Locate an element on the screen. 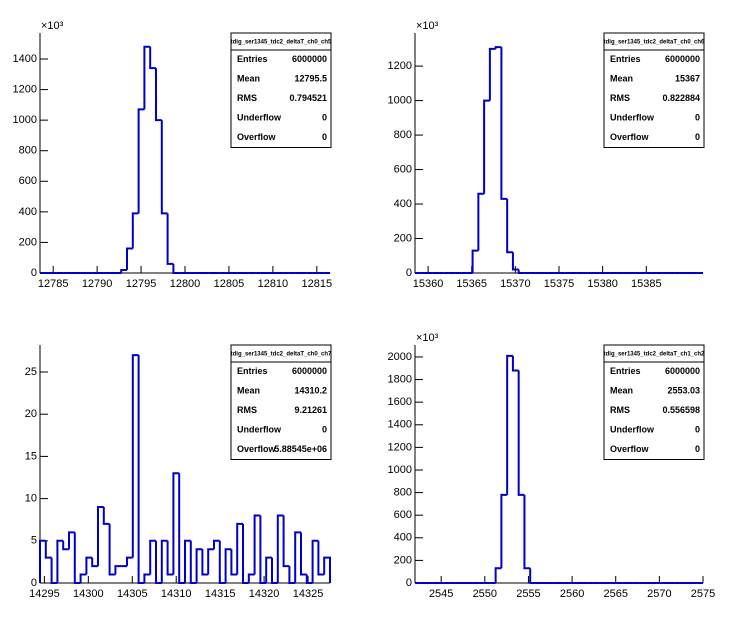  x-tick-label: 14315 is located at coordinates (220, 594).